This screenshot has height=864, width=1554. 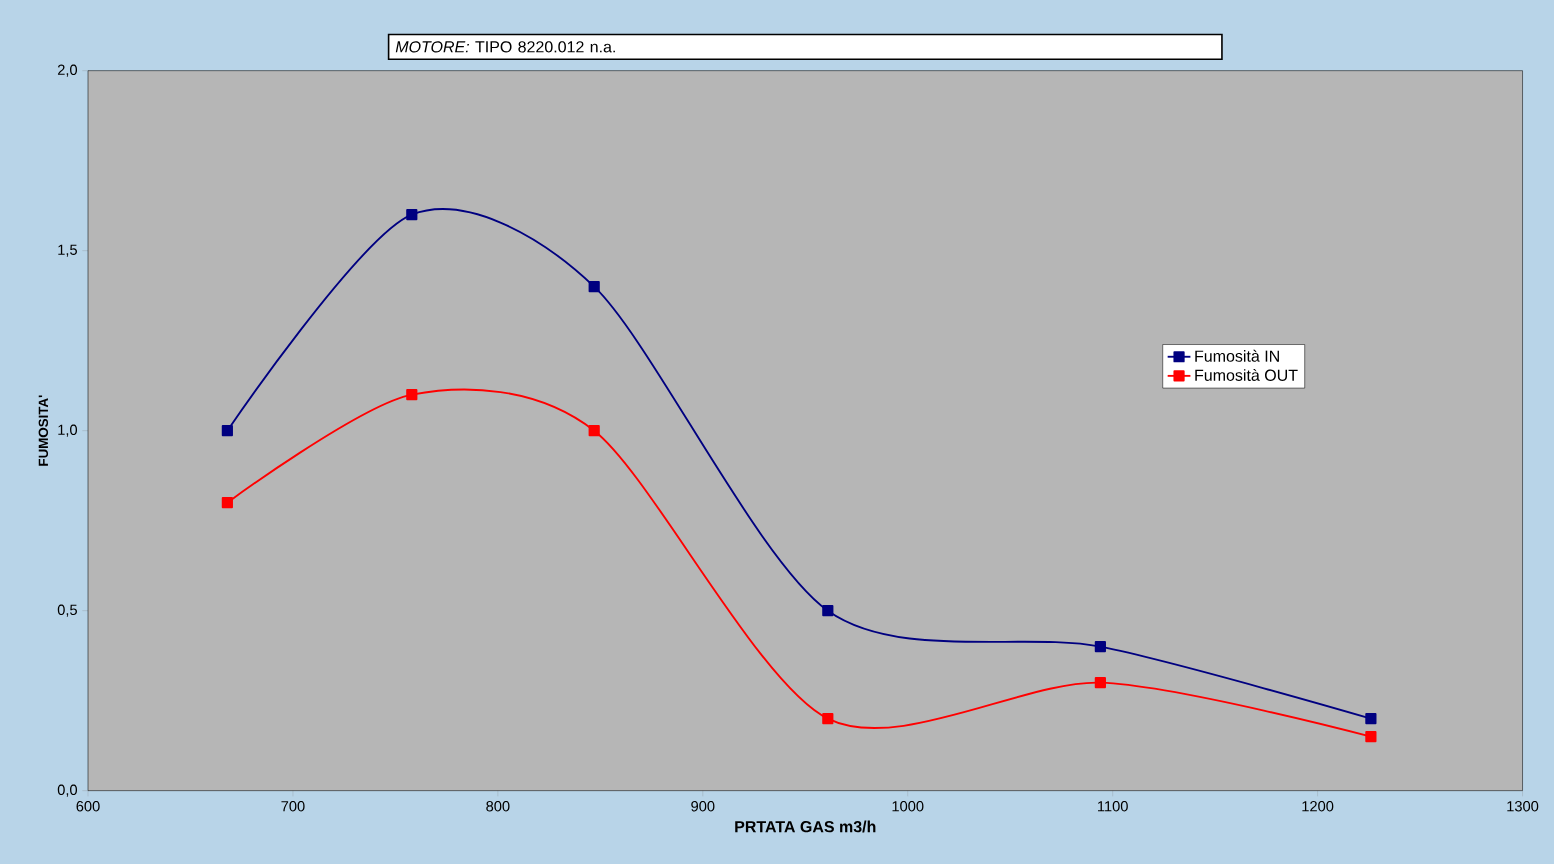 I want to click on legend-label: Fumosità OUT, so click(x=1246, y=374).